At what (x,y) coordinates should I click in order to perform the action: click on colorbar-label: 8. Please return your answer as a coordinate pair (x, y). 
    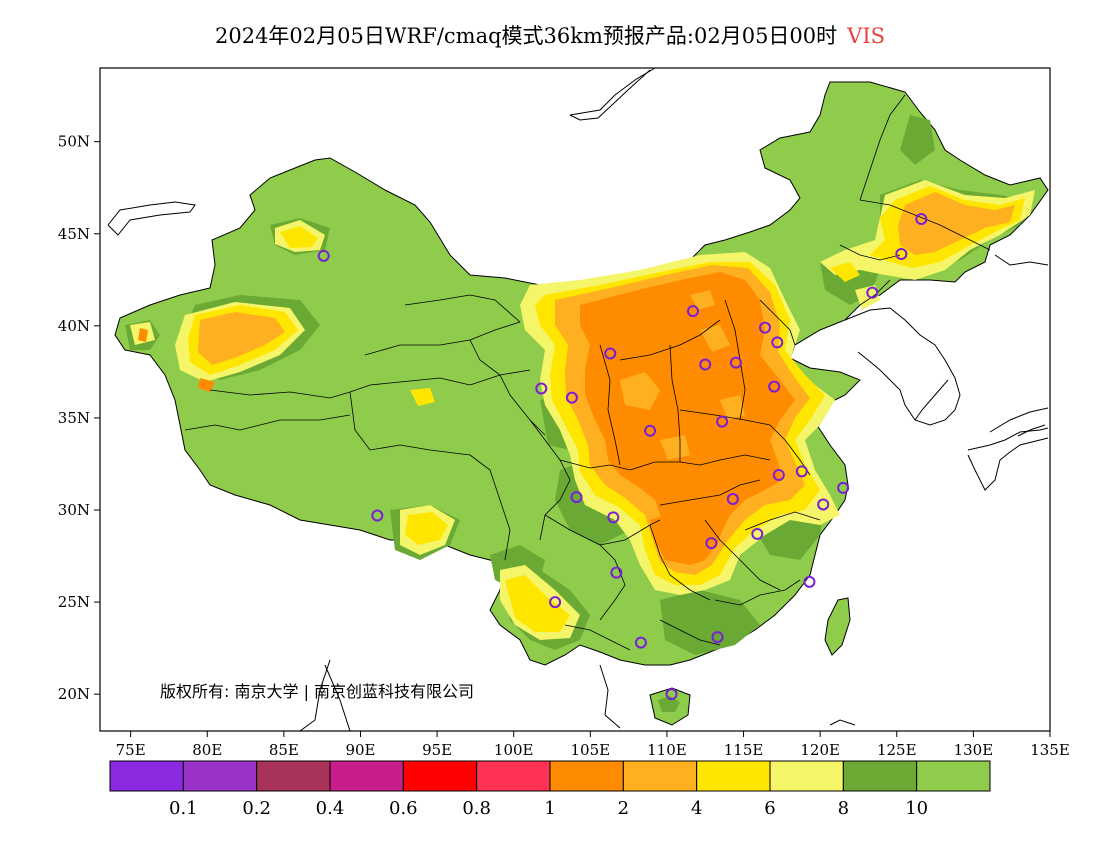
    Looking at the image, I should click on (843, 808).